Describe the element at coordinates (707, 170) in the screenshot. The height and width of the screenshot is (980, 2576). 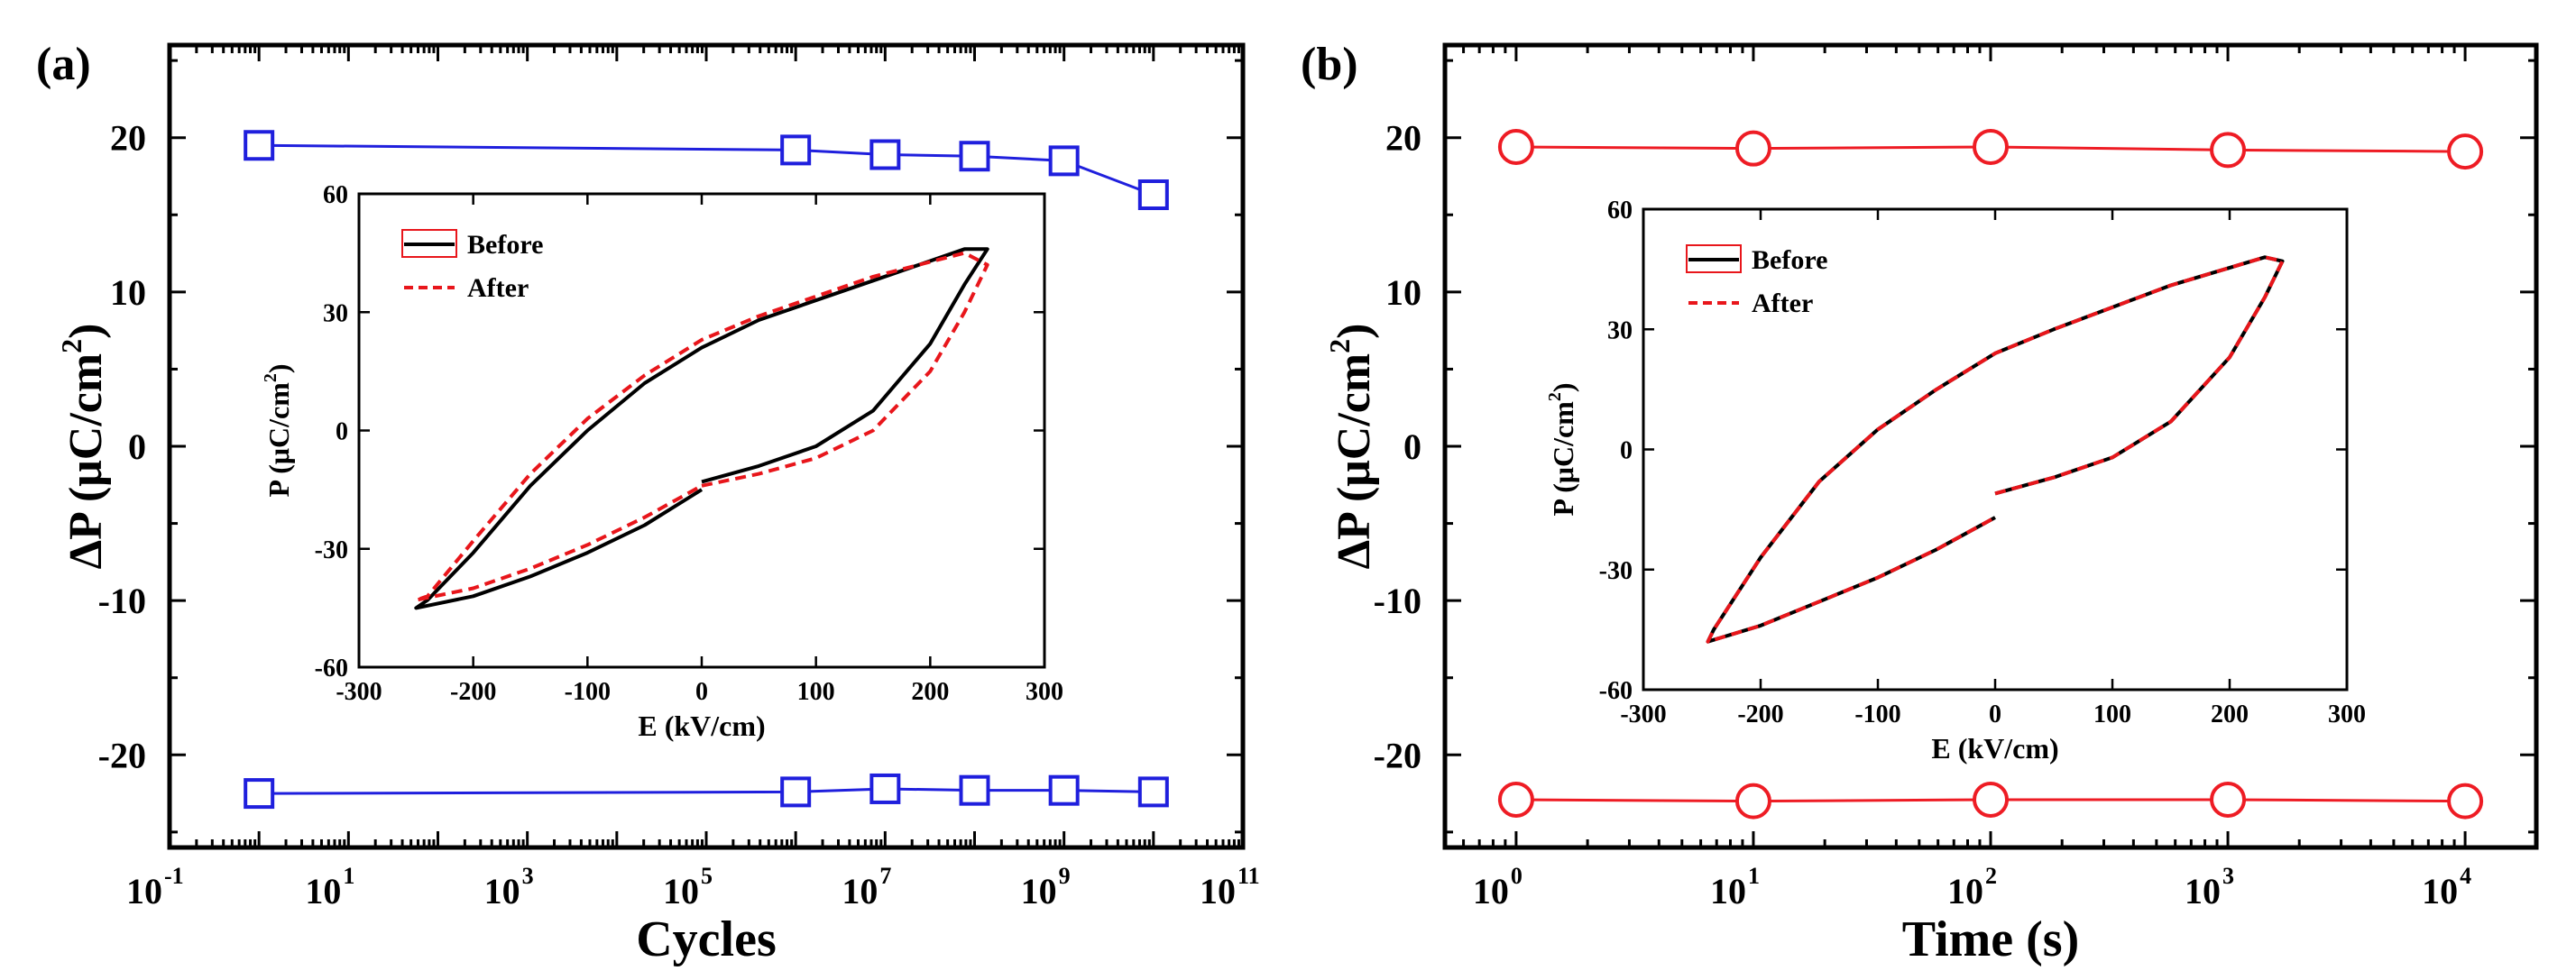
I see `series-line-positive` at that location.